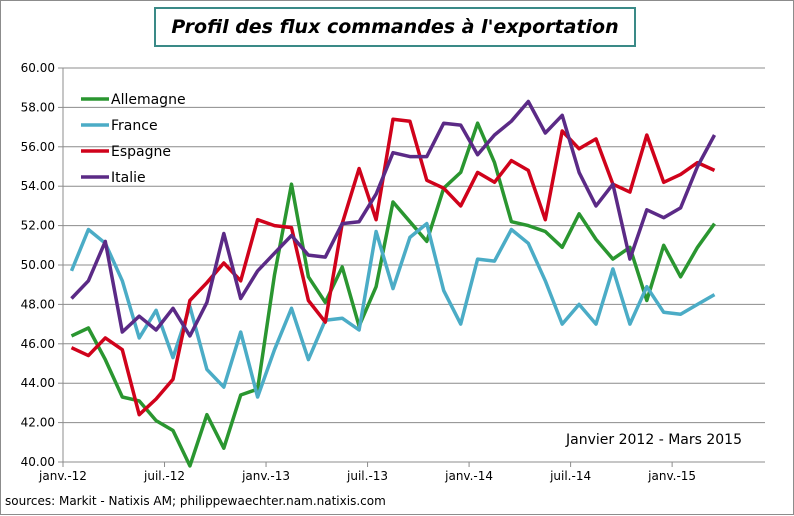 The image size is (794, 516). Describe the element at coordinates (367, 476) in the screenshot. I see `x-tick-label: juil.-13` at that location.